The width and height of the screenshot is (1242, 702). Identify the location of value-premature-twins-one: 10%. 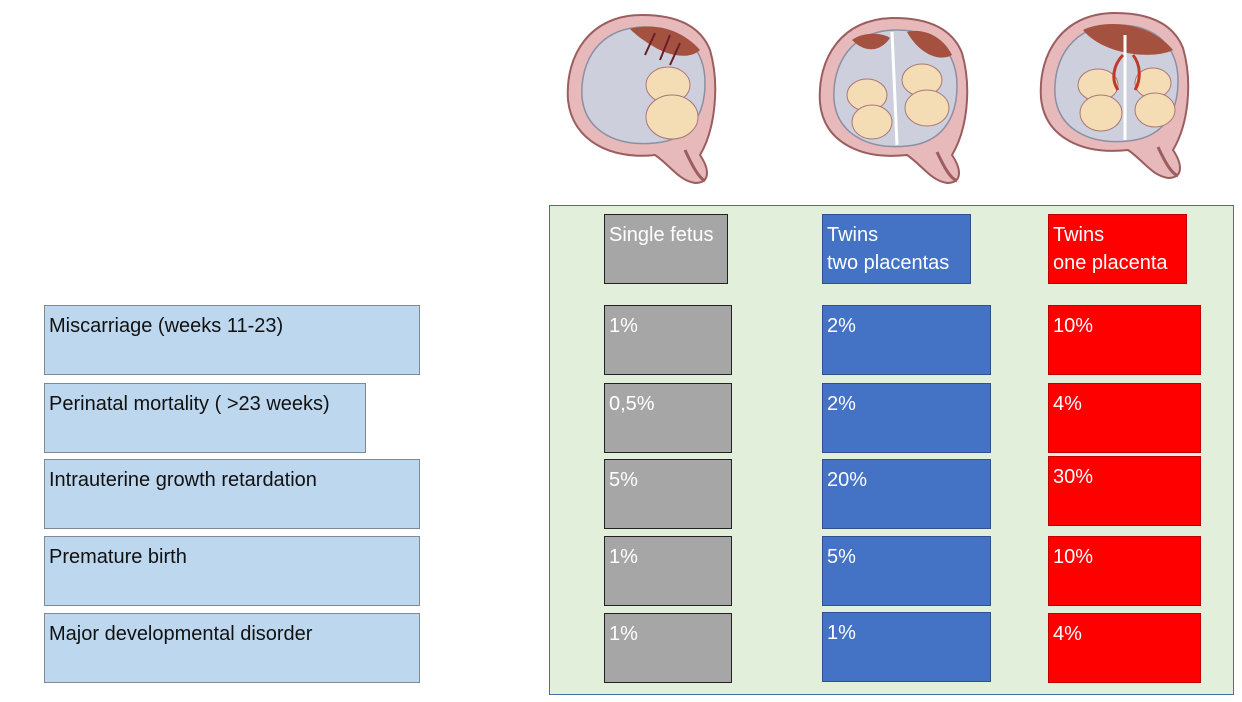
(1124, 571).